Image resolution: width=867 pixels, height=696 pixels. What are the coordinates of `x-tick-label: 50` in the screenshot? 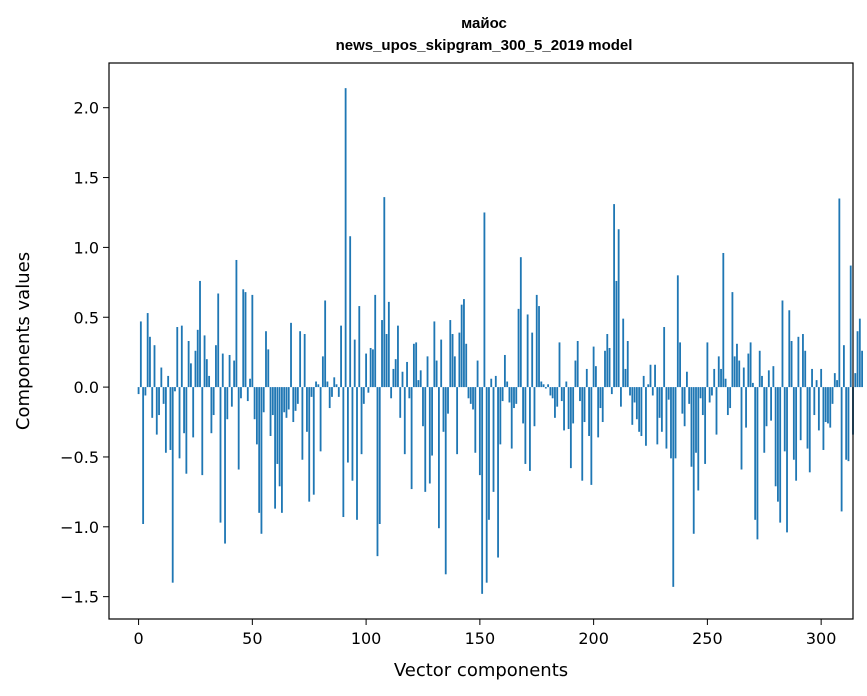 It's located at (252, 638).